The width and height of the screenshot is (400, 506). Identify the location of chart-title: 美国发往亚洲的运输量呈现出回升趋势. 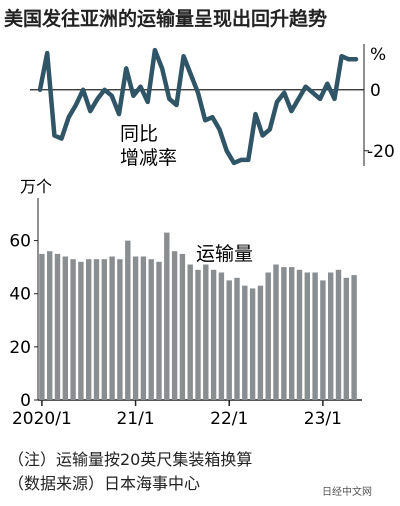
(166, 19).